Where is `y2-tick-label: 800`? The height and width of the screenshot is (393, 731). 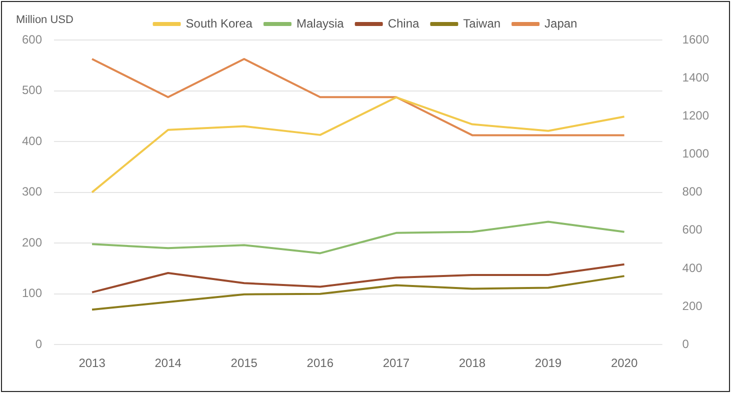
y2-tick-label: 800 is located at coordinates (692, 191).